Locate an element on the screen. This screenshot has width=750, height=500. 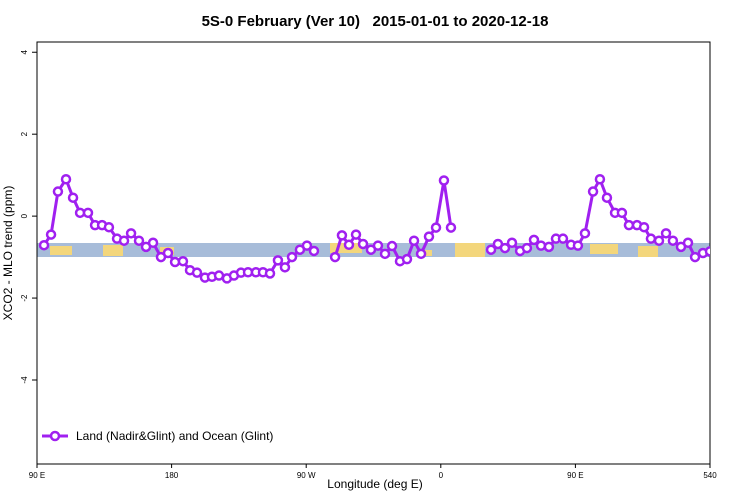
y-tick-label: 4 is located at coordinates (24, 51).